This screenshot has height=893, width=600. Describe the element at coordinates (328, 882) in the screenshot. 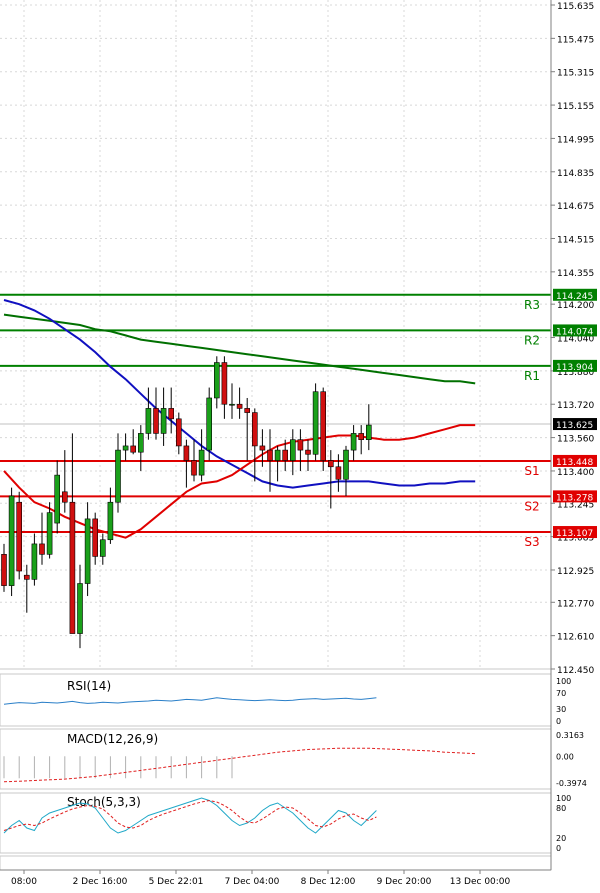

I see `time-tick-label: 8 Dec 12:00` at that location.